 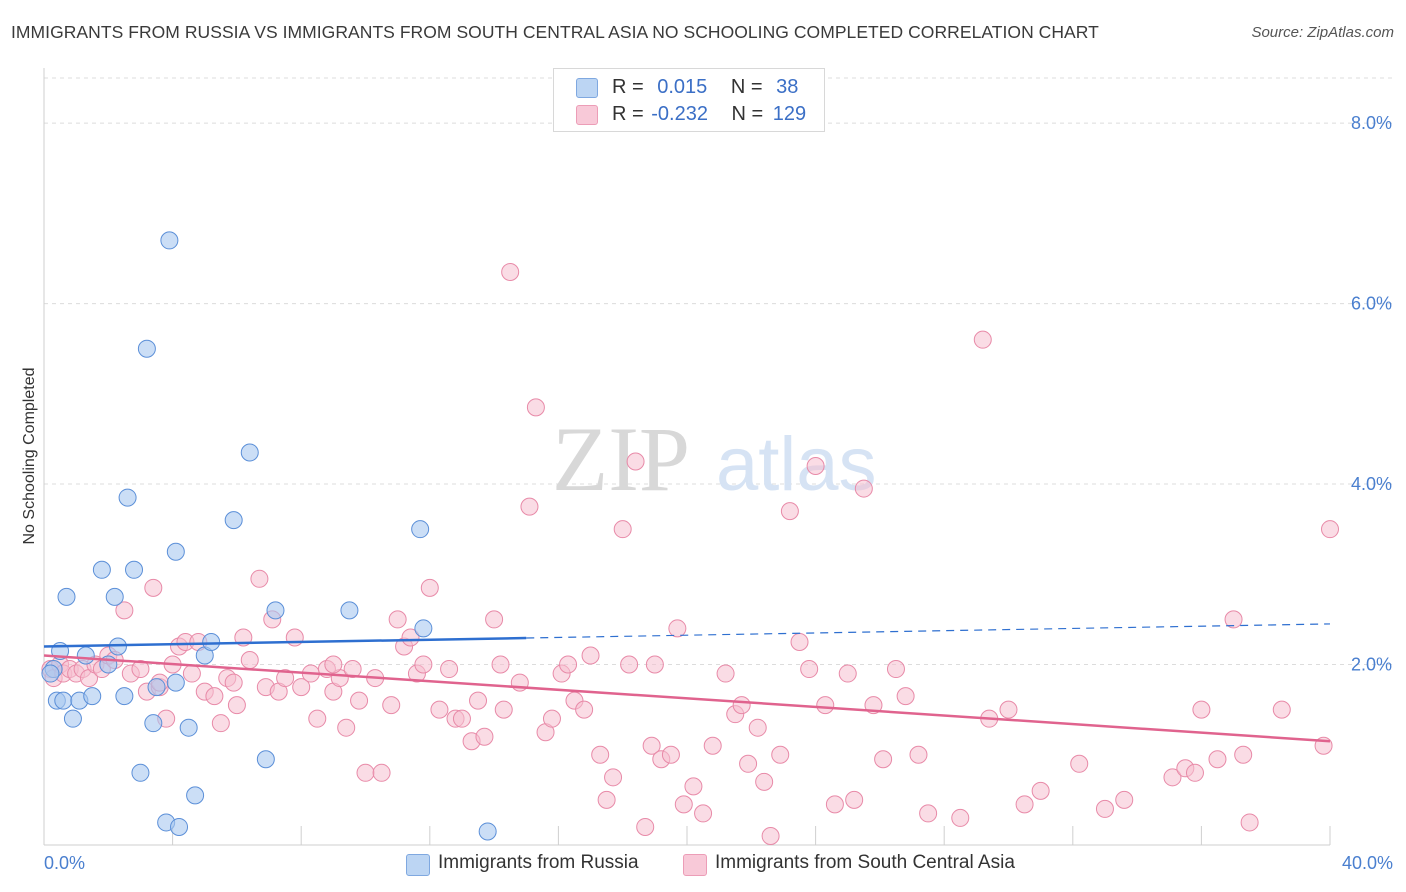 I want to click on bottom-legend-swatch-asia, so click(x=695, y=865).